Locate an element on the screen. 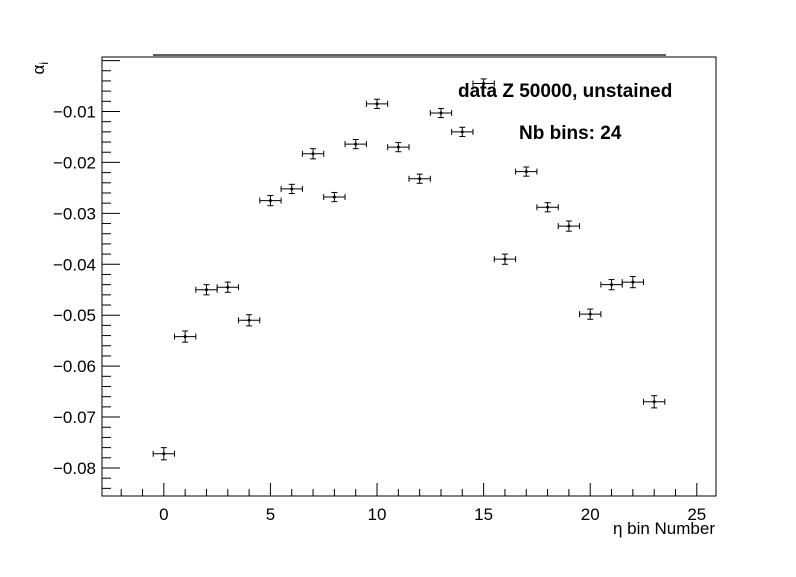 The height and width of the screenshot is (577, 796). y-axis-ticks: −0.08 −0.07 −0.06 −0.05 −0.04 −0.03 −0.02 −0.01 is located at coordinates (86, 274).